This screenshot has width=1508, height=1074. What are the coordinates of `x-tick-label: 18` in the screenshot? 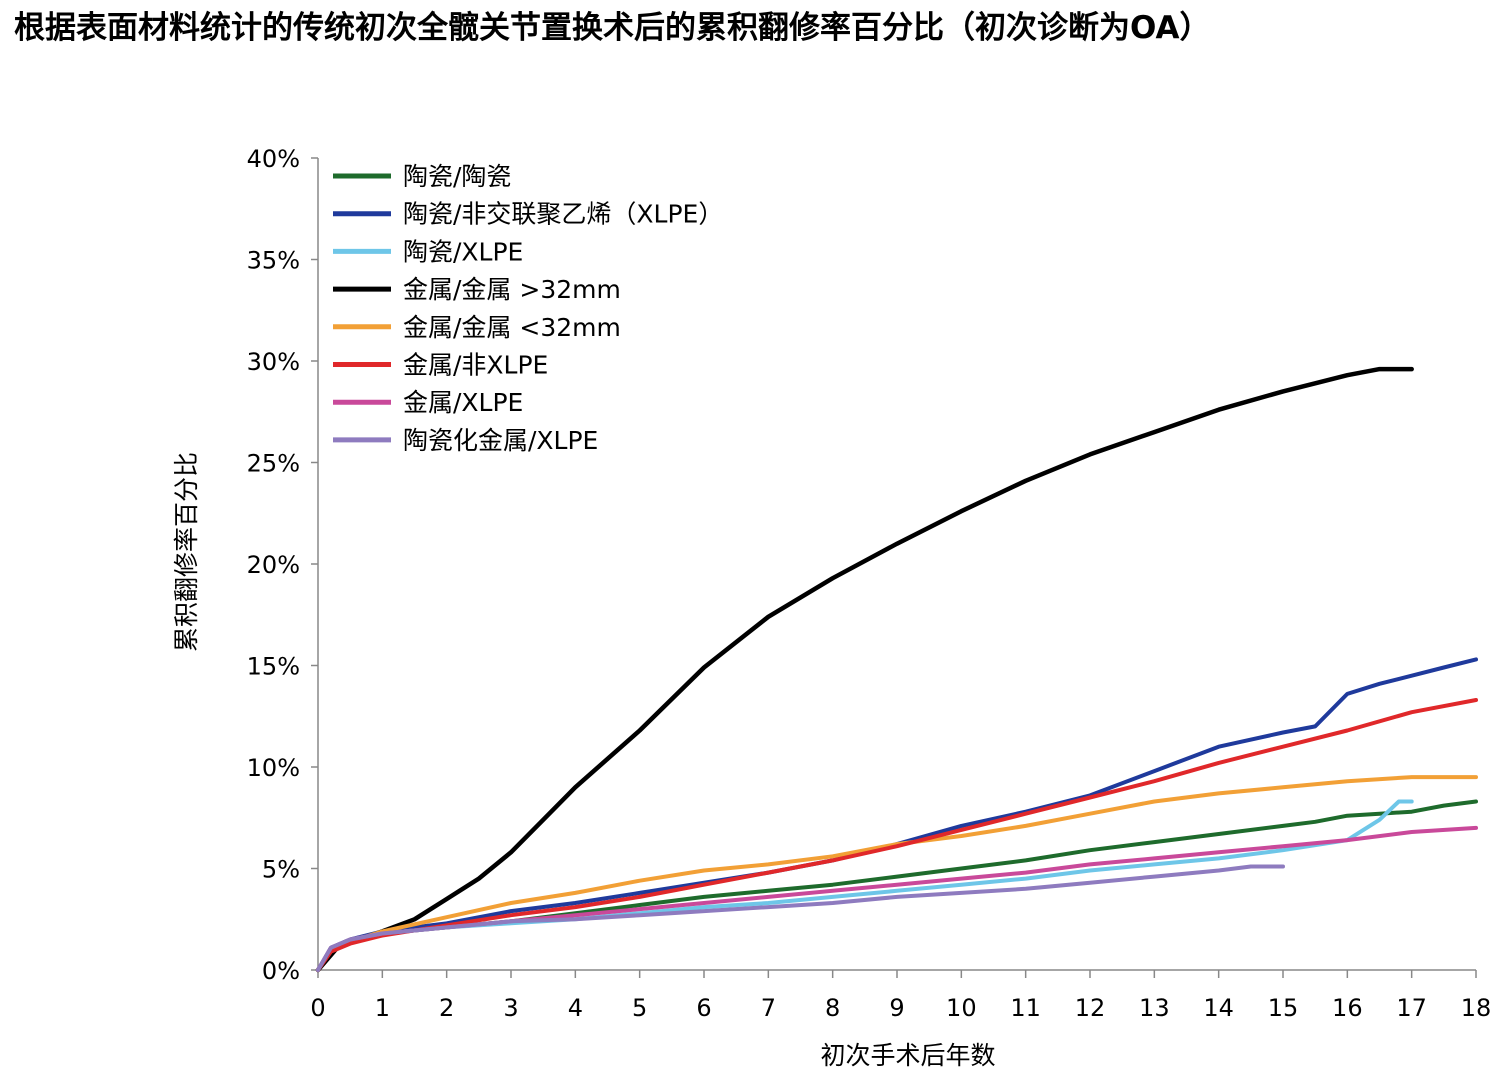 It's located at (1476, 1008).